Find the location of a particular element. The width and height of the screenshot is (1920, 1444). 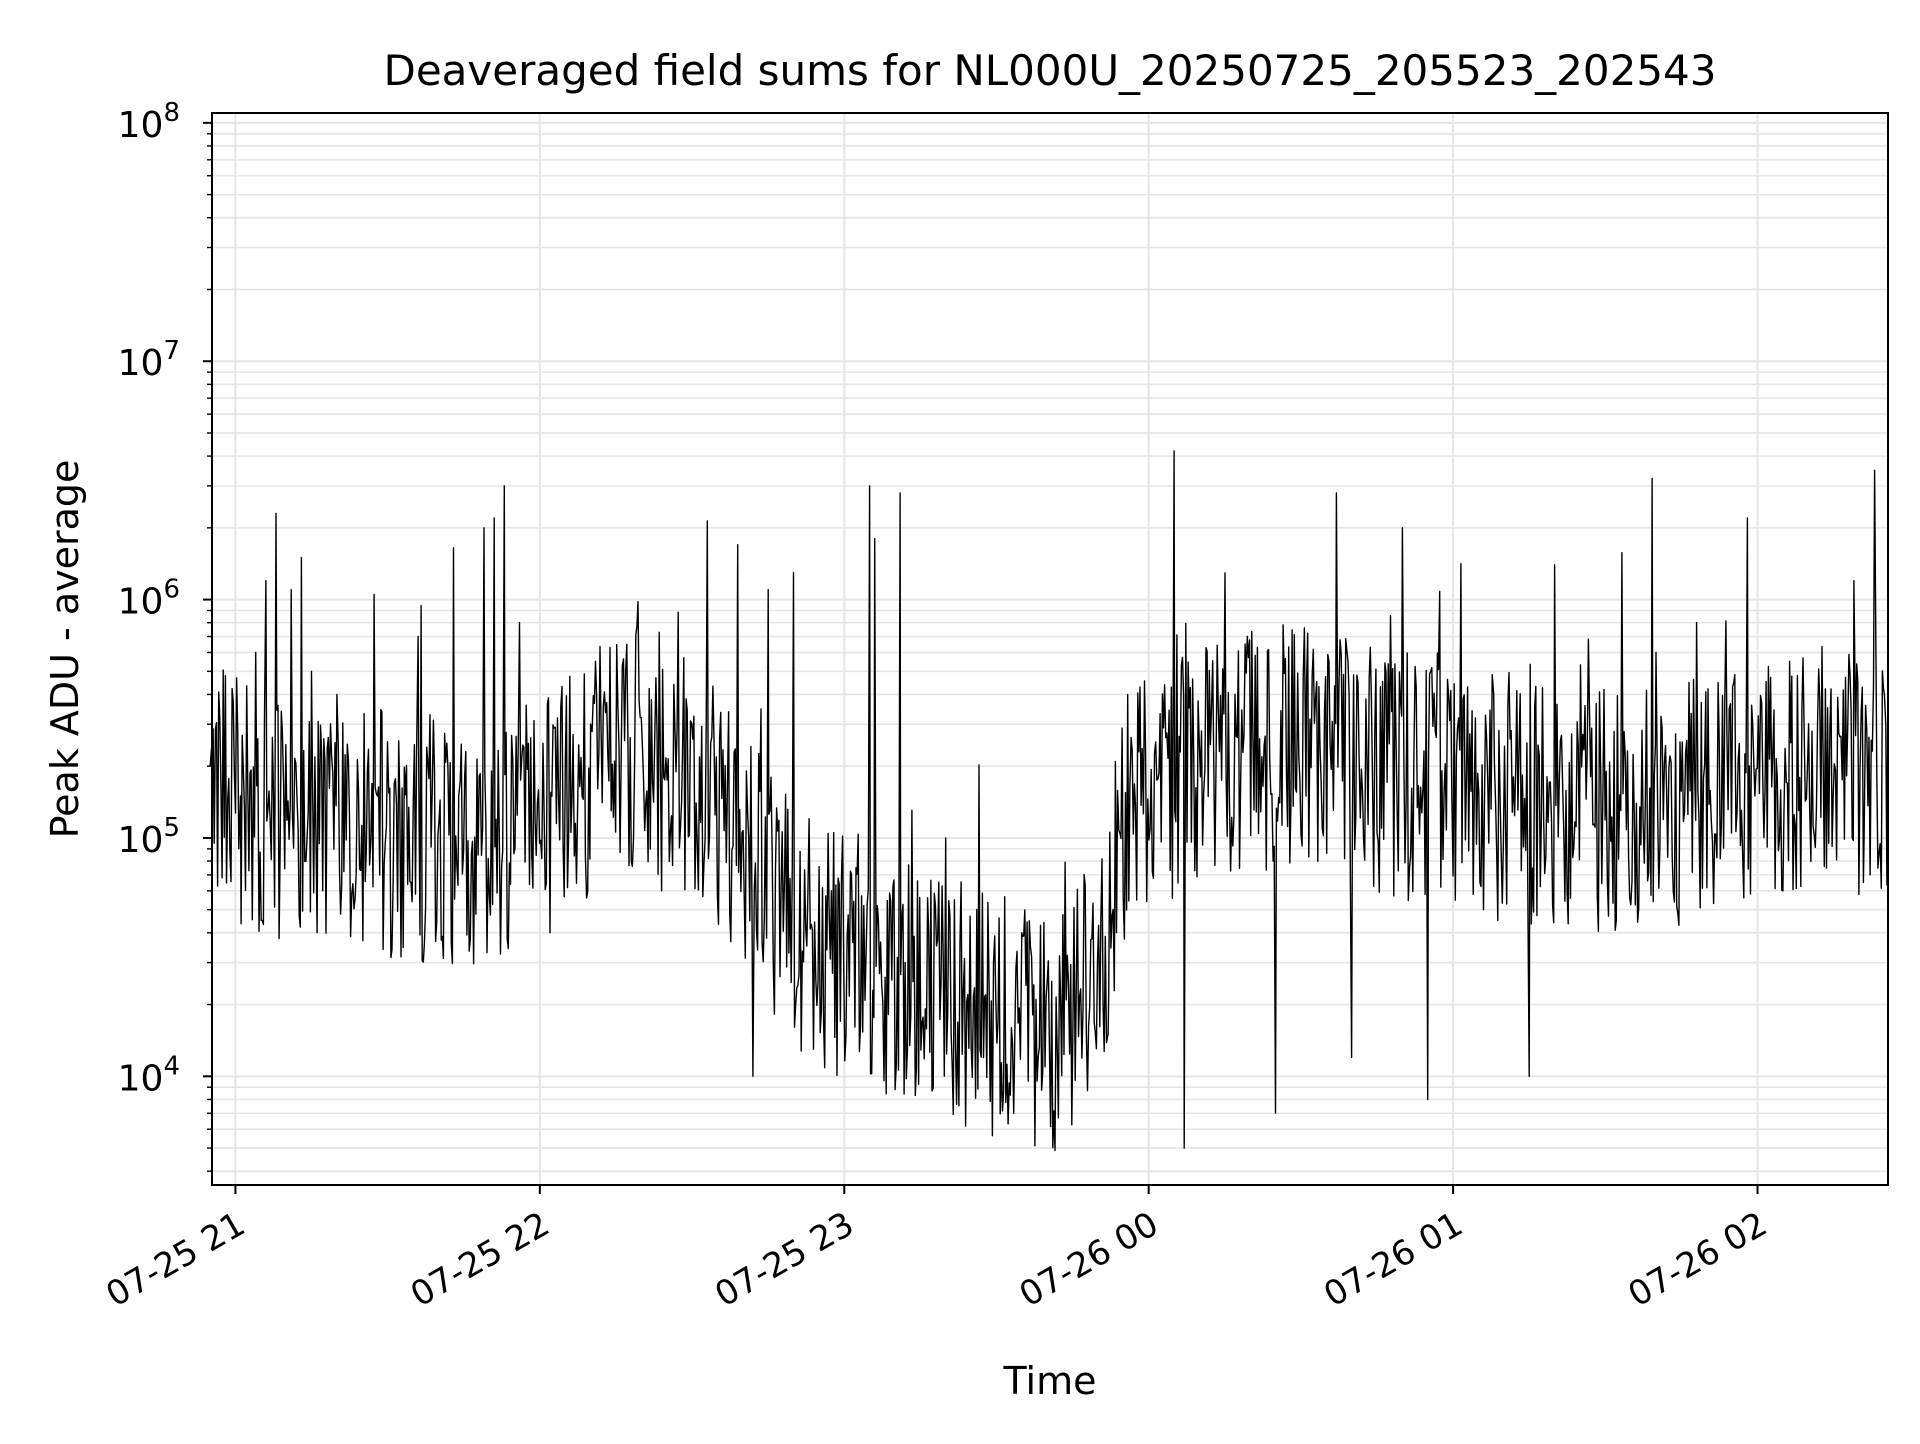

x-tick-label: 07-25 22 is located at coordinates (480, 1259).